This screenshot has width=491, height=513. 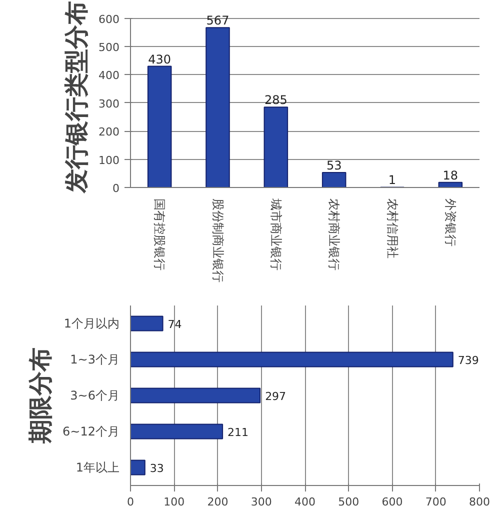 What do you see at coordinates (77, 97) in the screenshot?
I see `text: 发行银行类型分布` at bounding box center [77, 97].